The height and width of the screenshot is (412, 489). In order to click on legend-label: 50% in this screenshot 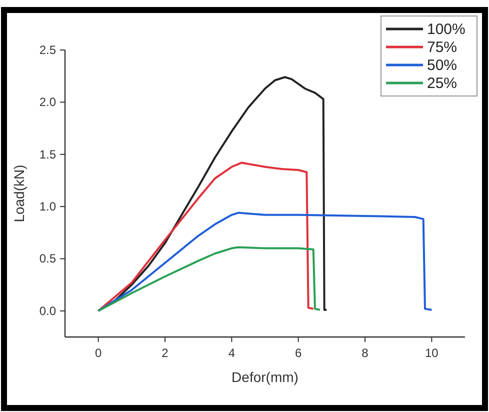, I will do `click(442, 65)`.